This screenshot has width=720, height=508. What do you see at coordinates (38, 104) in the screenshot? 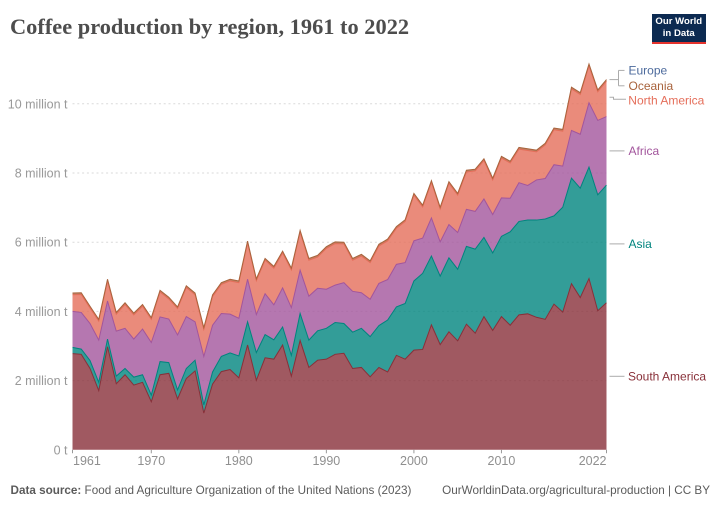
I see `svg-text: 10 million t` at bounding box center [38, 104].